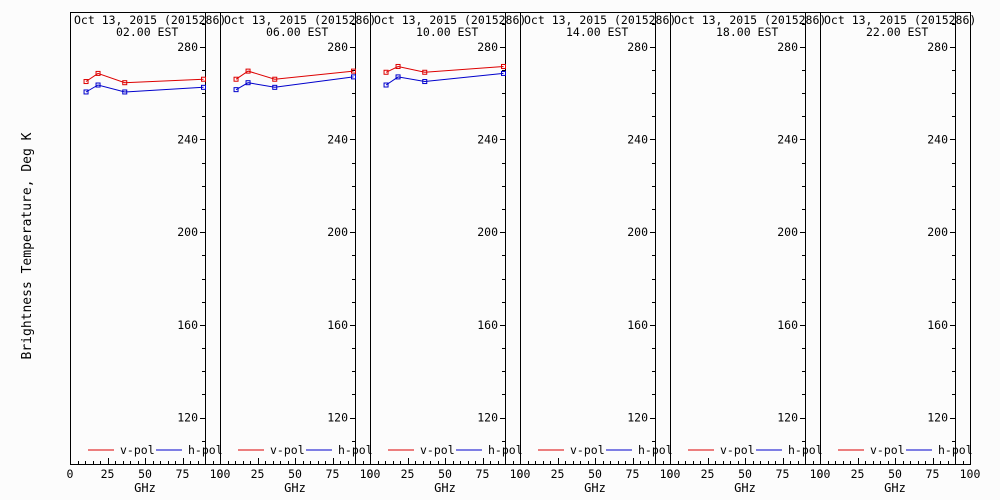  What do you see at coordinates (297, 32) in the screenshot?
I see `panel-subtitle: 06.00 EST` at bounding box center [297, 32].